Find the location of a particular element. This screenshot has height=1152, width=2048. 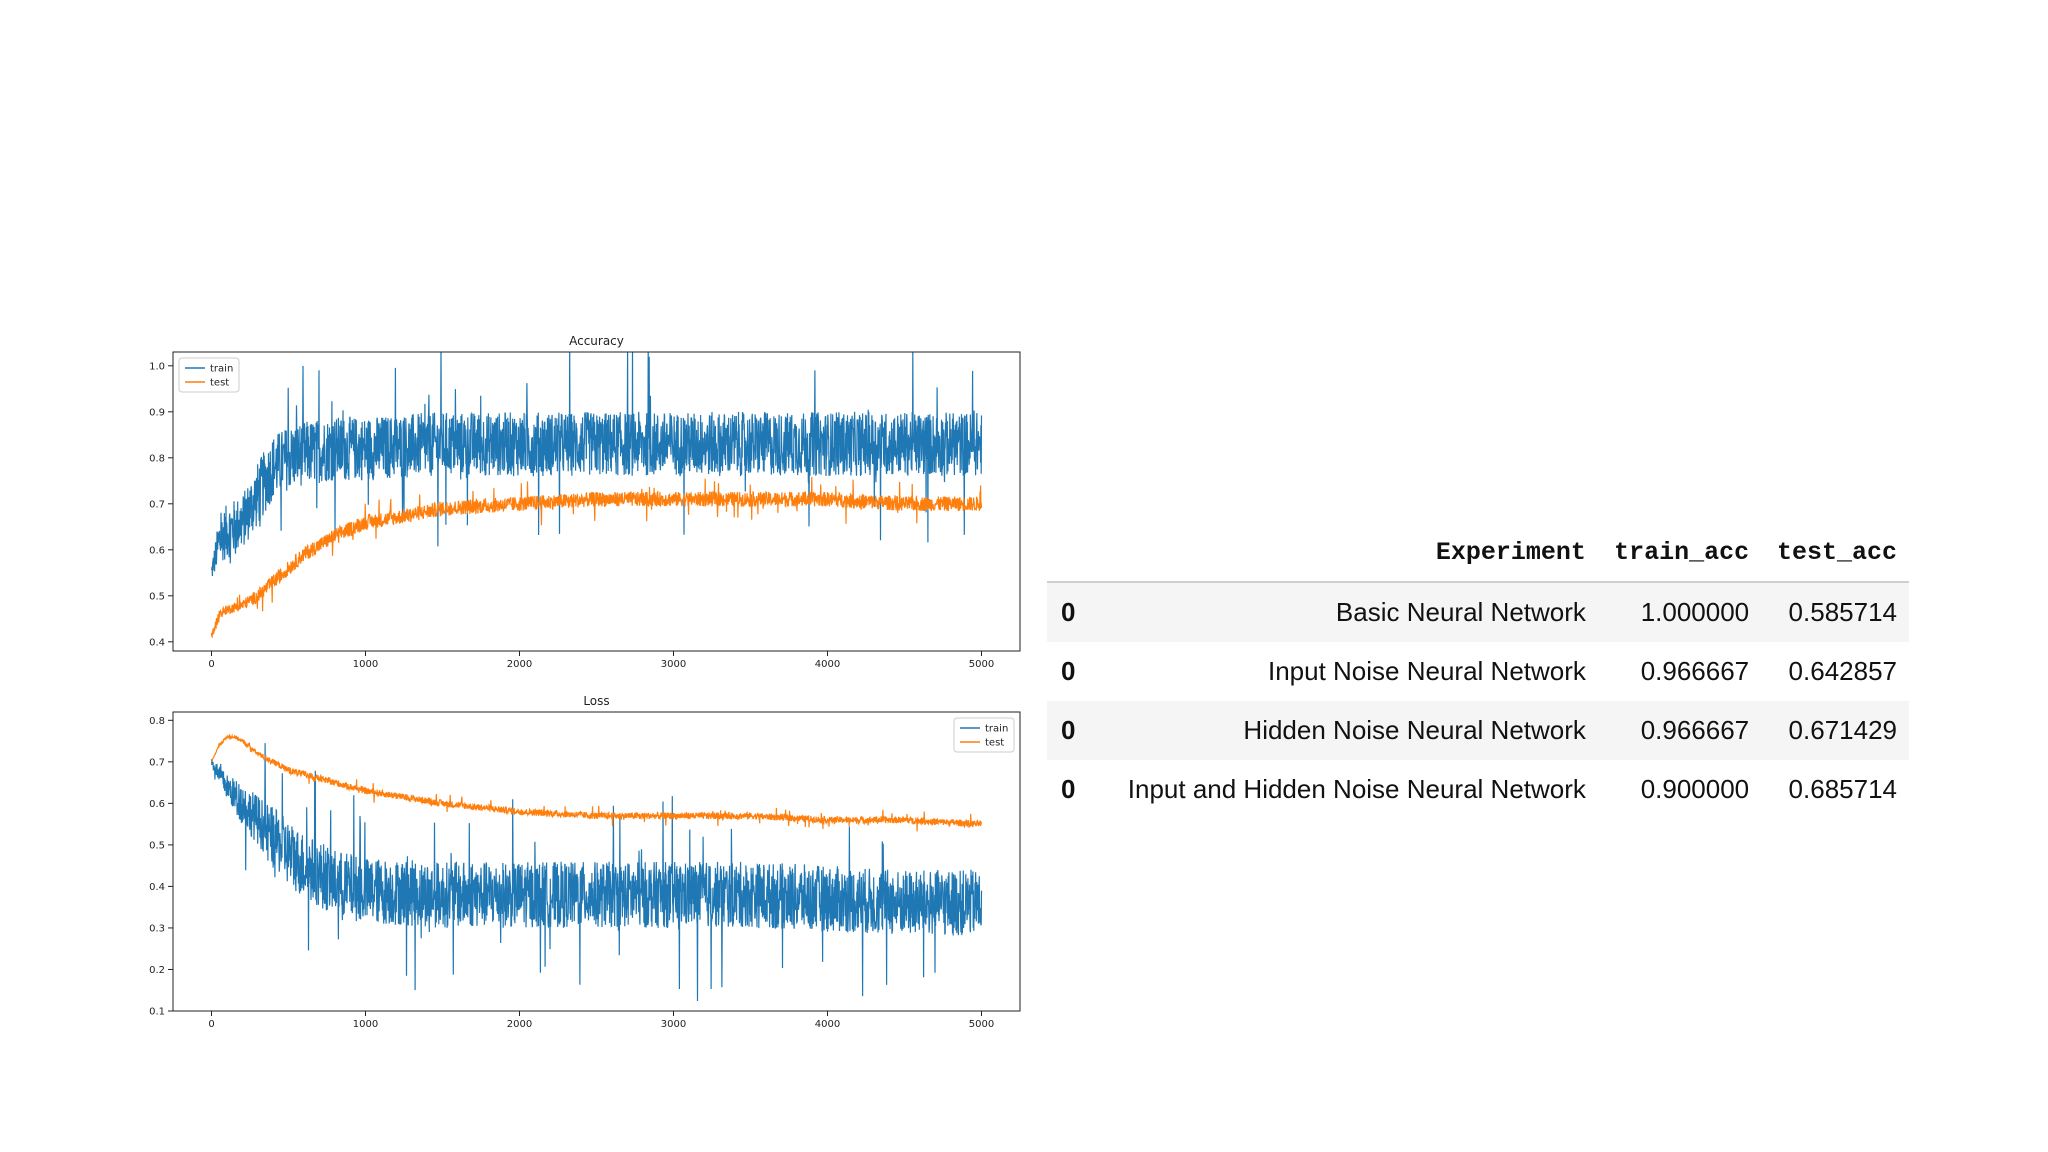

column-header-index is located at coordinates (1075, 553).